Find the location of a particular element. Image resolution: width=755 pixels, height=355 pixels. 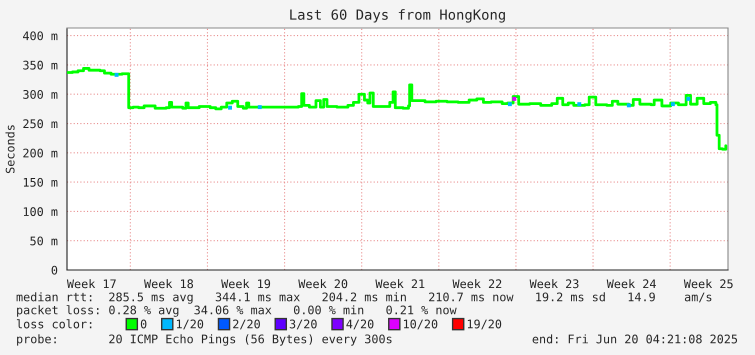

y-axis-title: Seconds is located at coordinates (10, 149).